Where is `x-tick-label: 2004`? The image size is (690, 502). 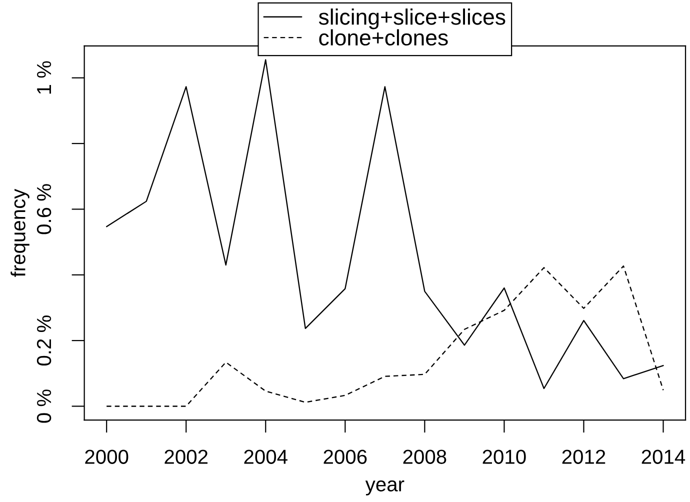
x-tick-label: 2004 is located at coordinates (266, 457).